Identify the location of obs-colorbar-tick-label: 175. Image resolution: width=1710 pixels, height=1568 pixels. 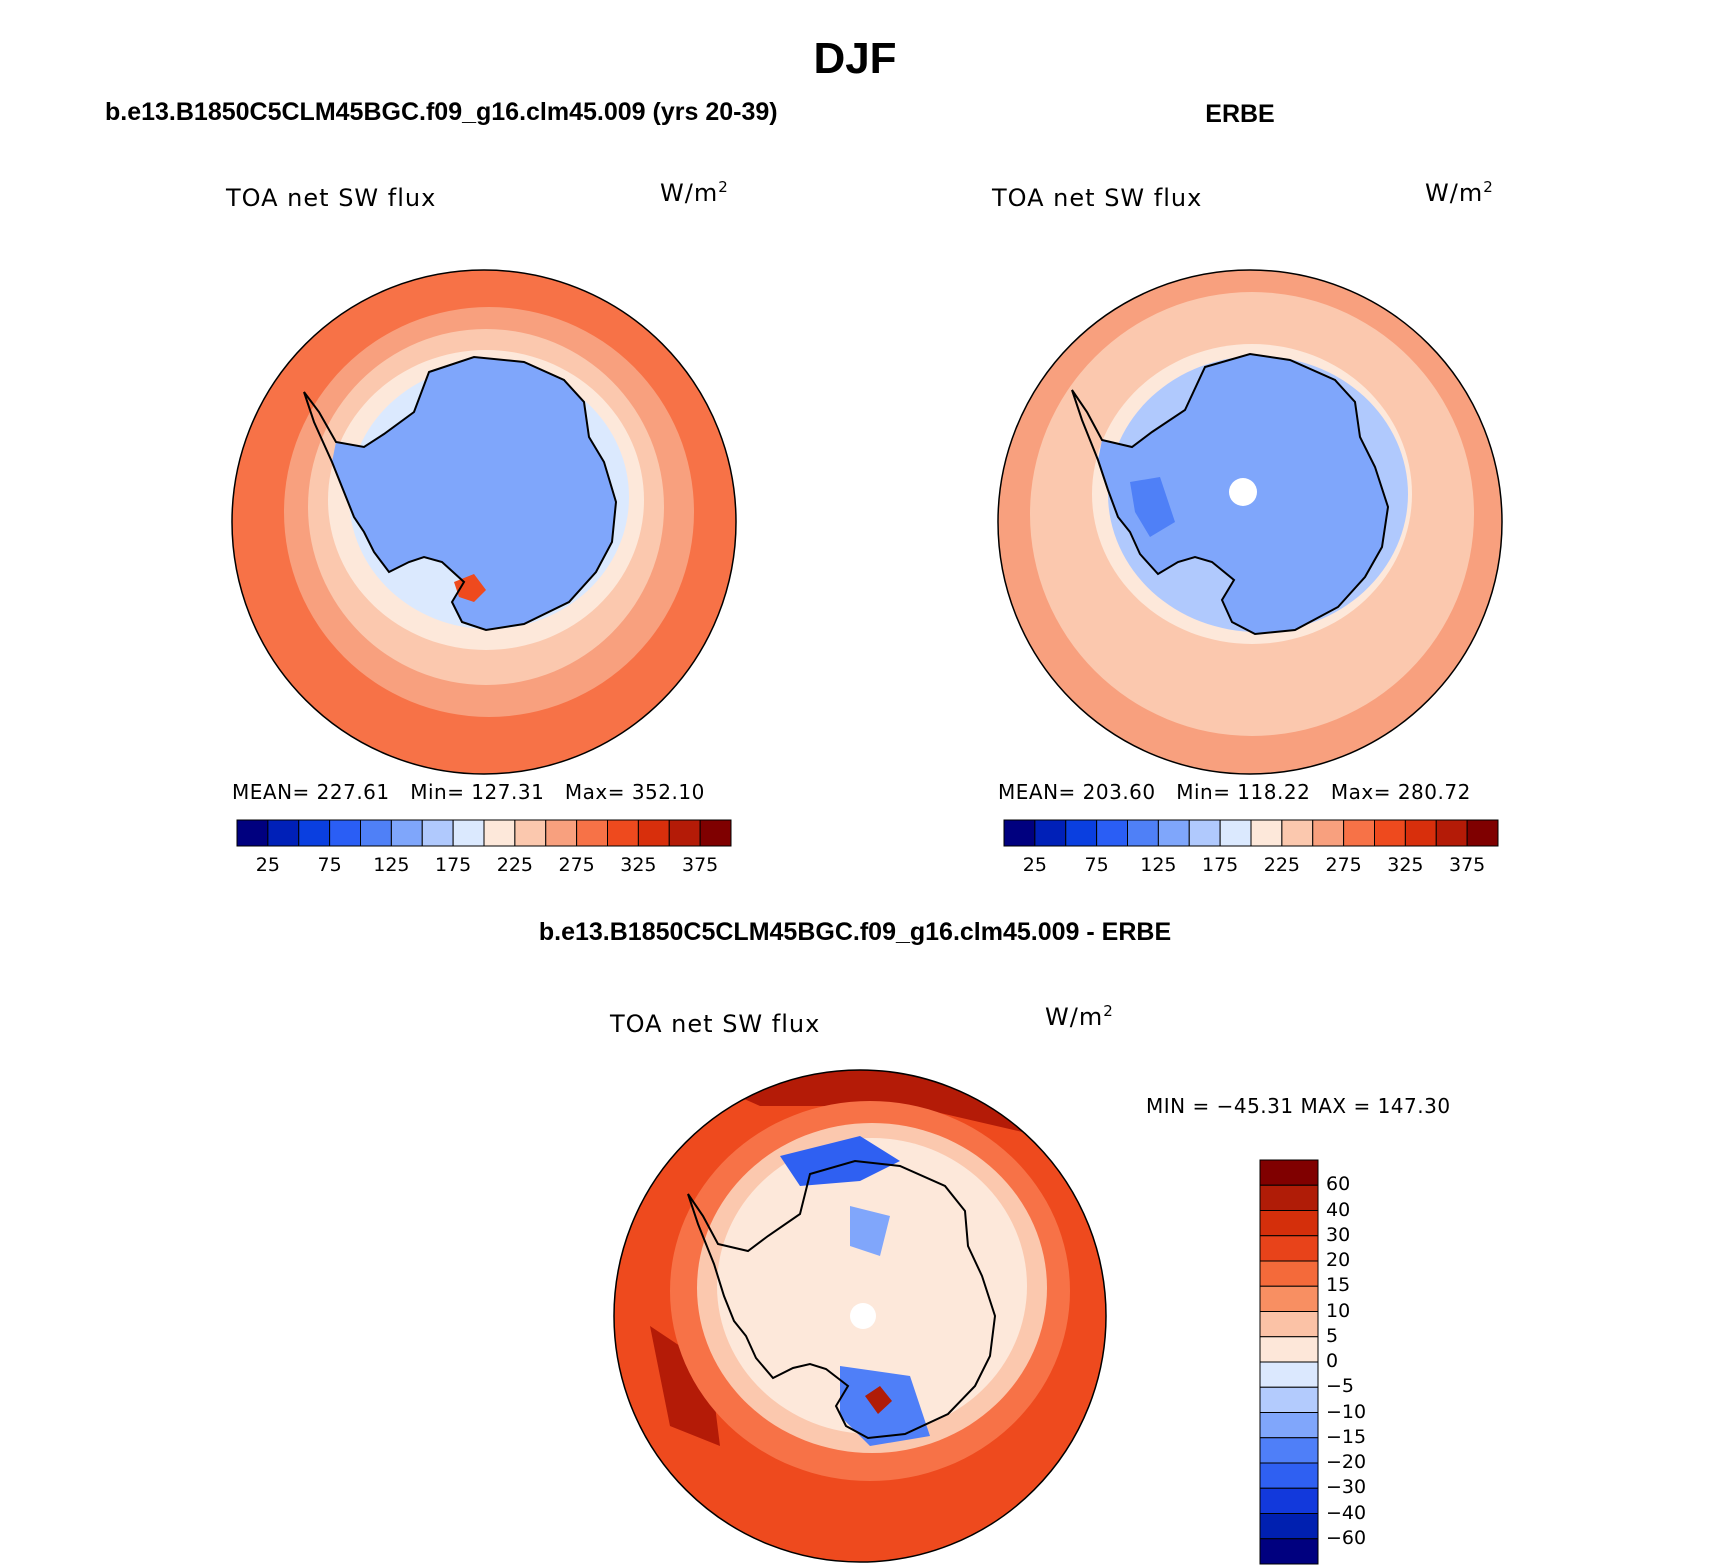
(1220, 865).